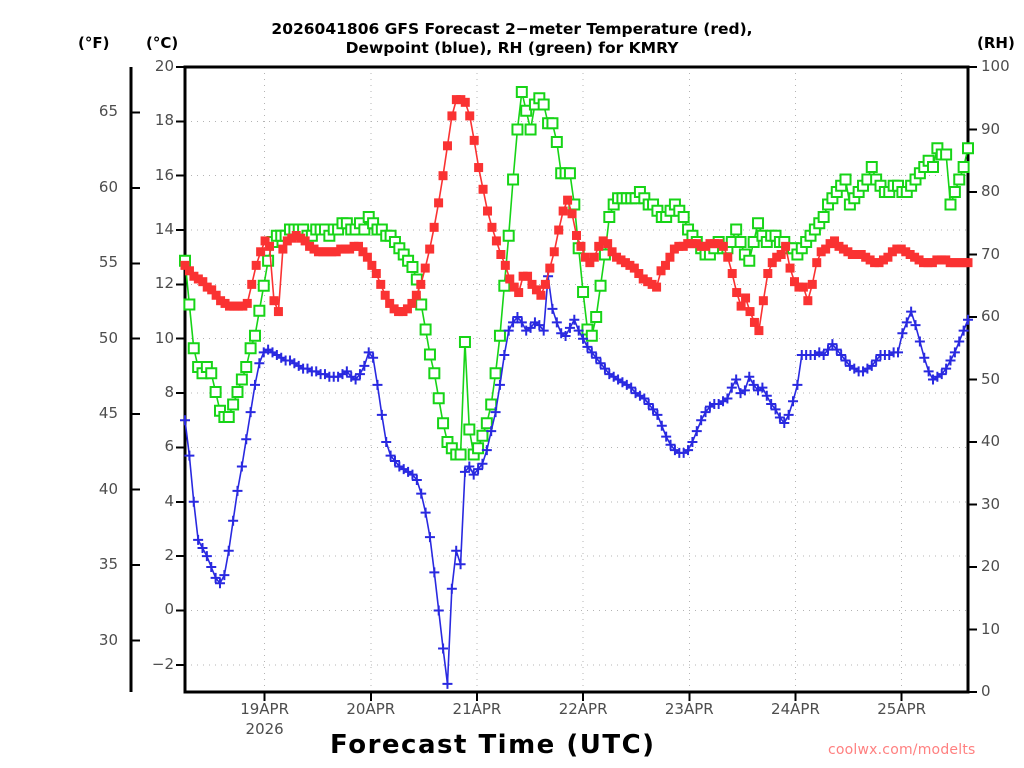 Image resolution: width=1024 pixels, height=768 pixels. Describe the element at coordinates (902, 709) in the screenshot. I see `x-tick-6: 25APR` at that location.